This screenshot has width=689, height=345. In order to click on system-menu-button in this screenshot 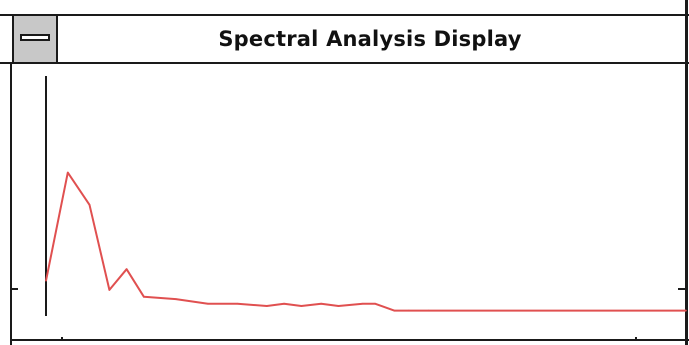, I will do `click(35, 39)`.